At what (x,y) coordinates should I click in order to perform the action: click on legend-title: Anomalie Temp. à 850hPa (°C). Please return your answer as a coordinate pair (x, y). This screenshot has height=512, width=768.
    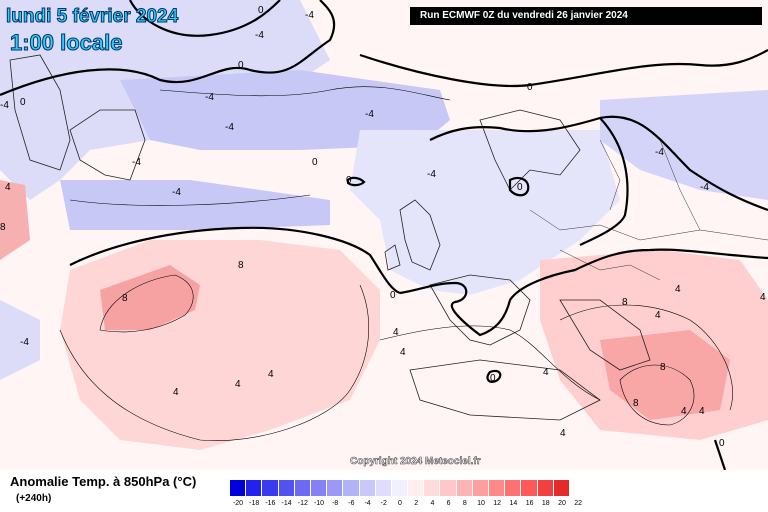
    Looking at the image, I should click on (103, 481).